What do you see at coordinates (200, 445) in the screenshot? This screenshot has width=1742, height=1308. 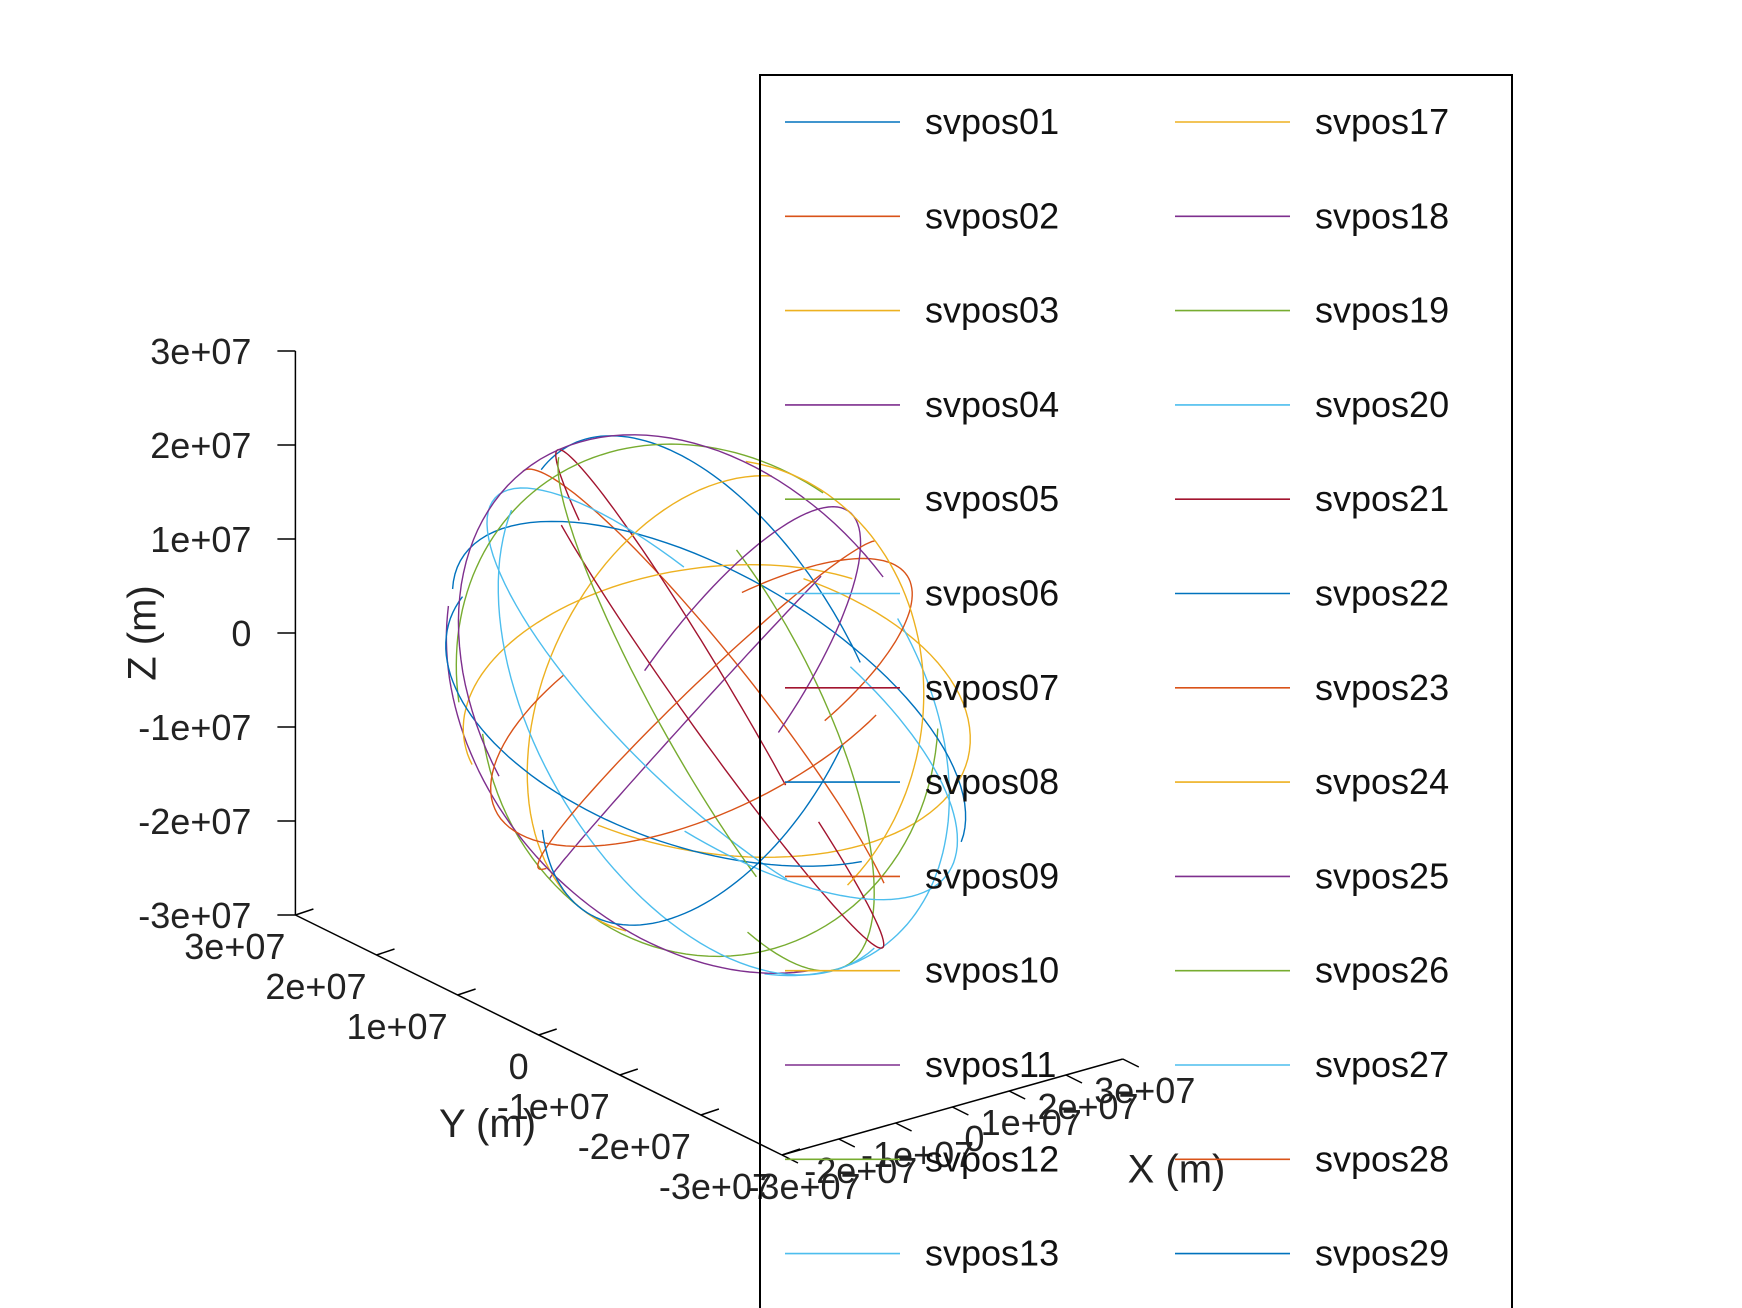 I see `z-tick-label: 2e+07` at bounding box center [200, 445].